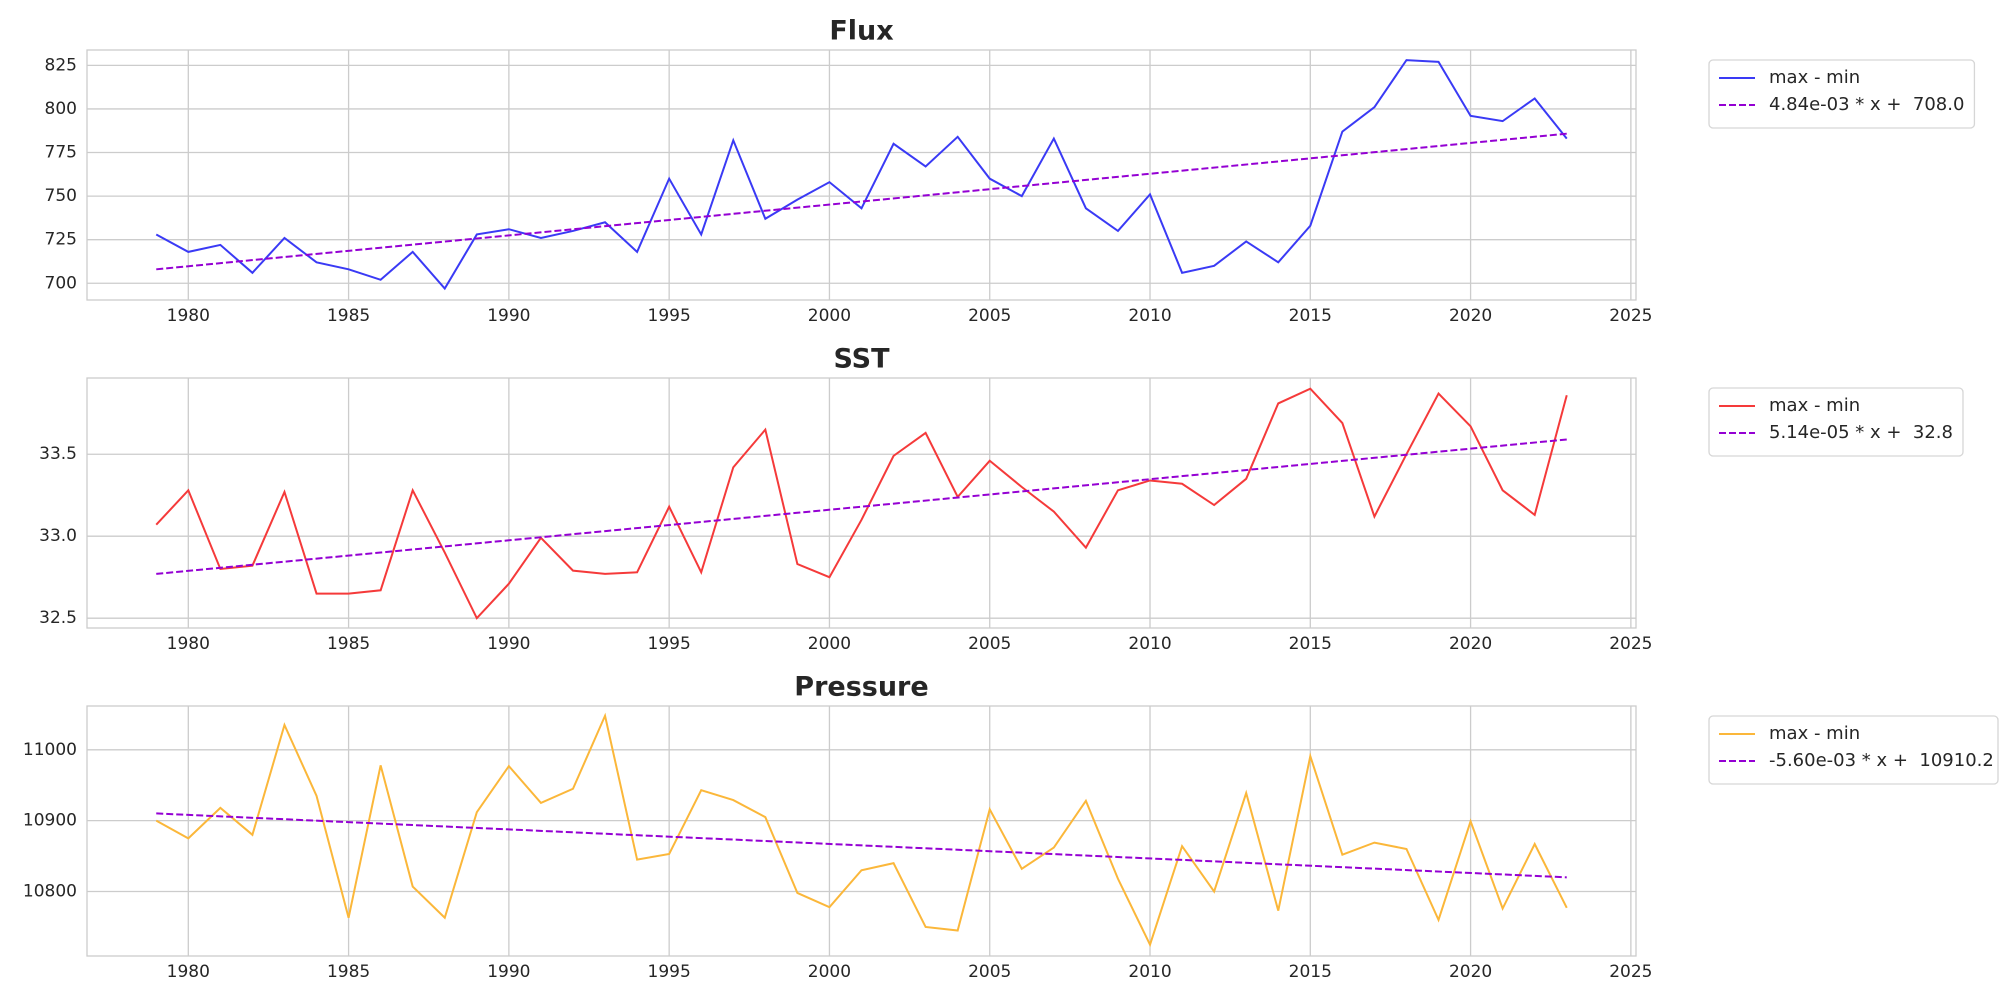 The height and width of the screenshot is (1000, 2000). I want to click on legend-label: 5.14e-05 * x + 32.8, so click(1861, 432).